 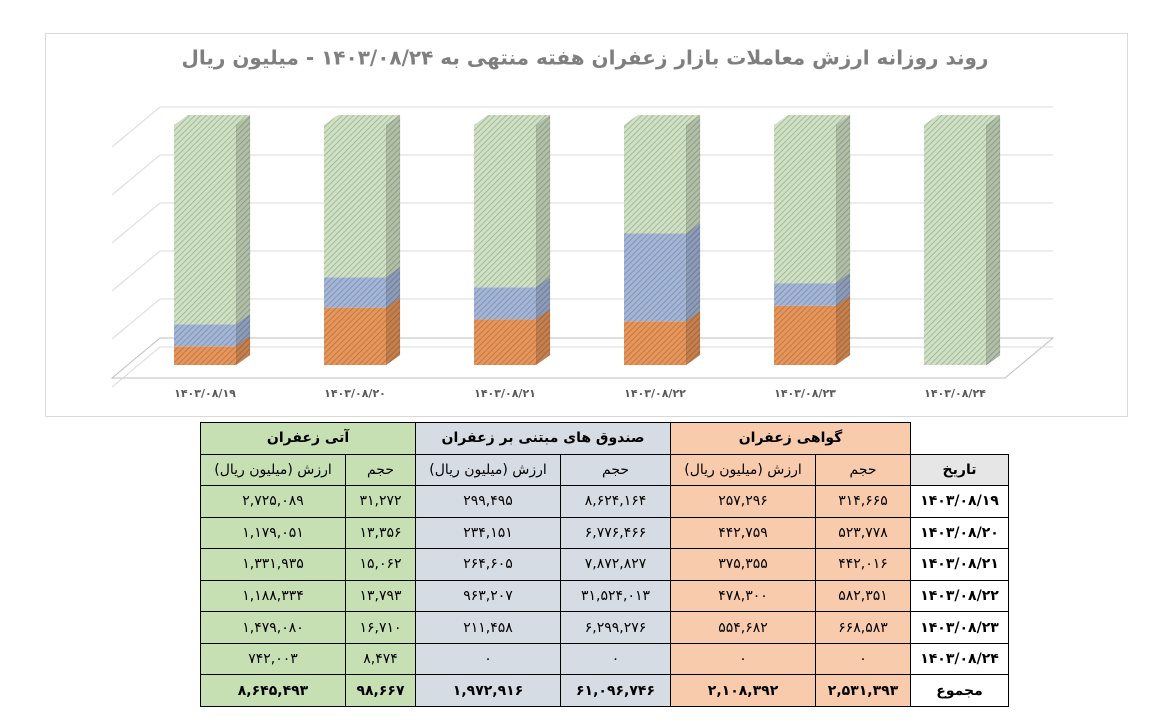 I want to click on blank-cell, so click(x=959, y=438).